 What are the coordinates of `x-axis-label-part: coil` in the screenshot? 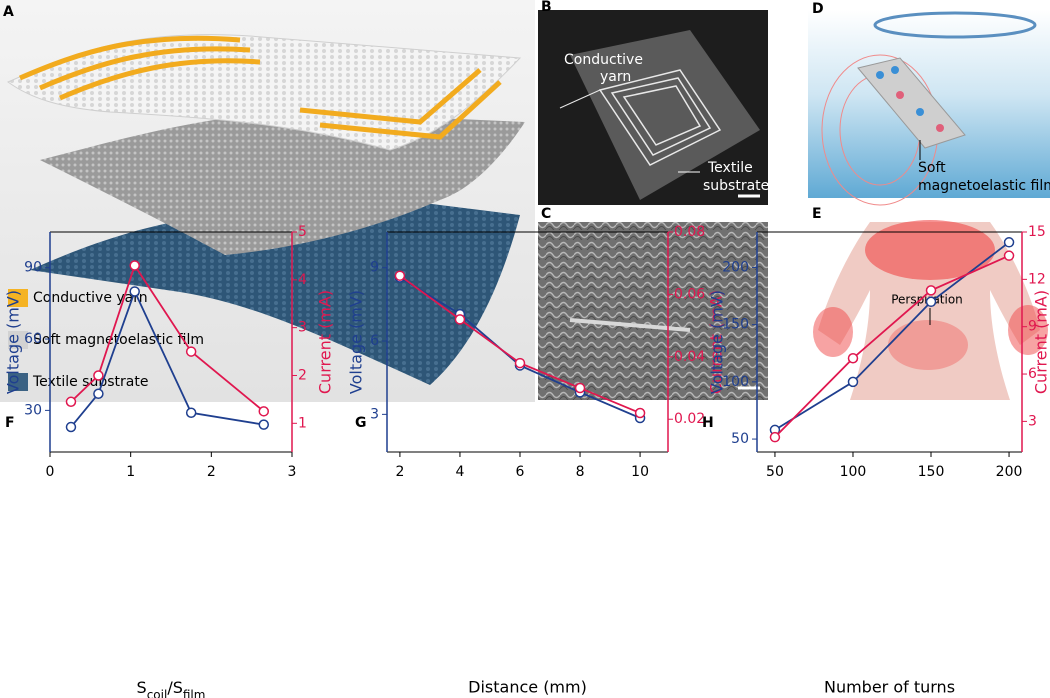 It's located at (157, 693).